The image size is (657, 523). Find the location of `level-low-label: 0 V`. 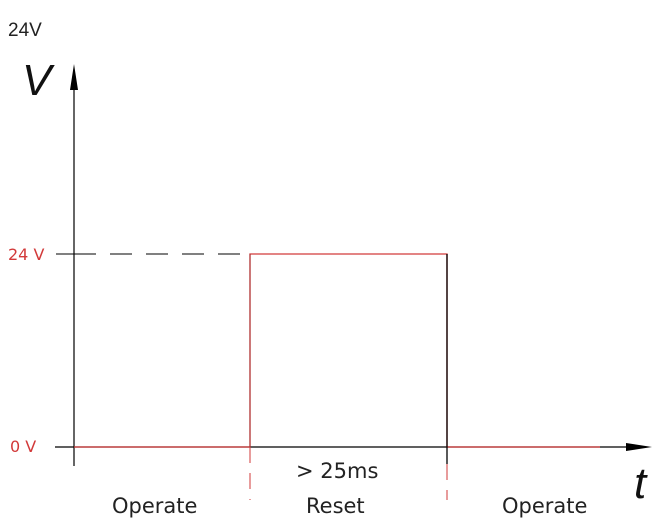

level-low-label: 0 V is located at coordinates (23, 446).